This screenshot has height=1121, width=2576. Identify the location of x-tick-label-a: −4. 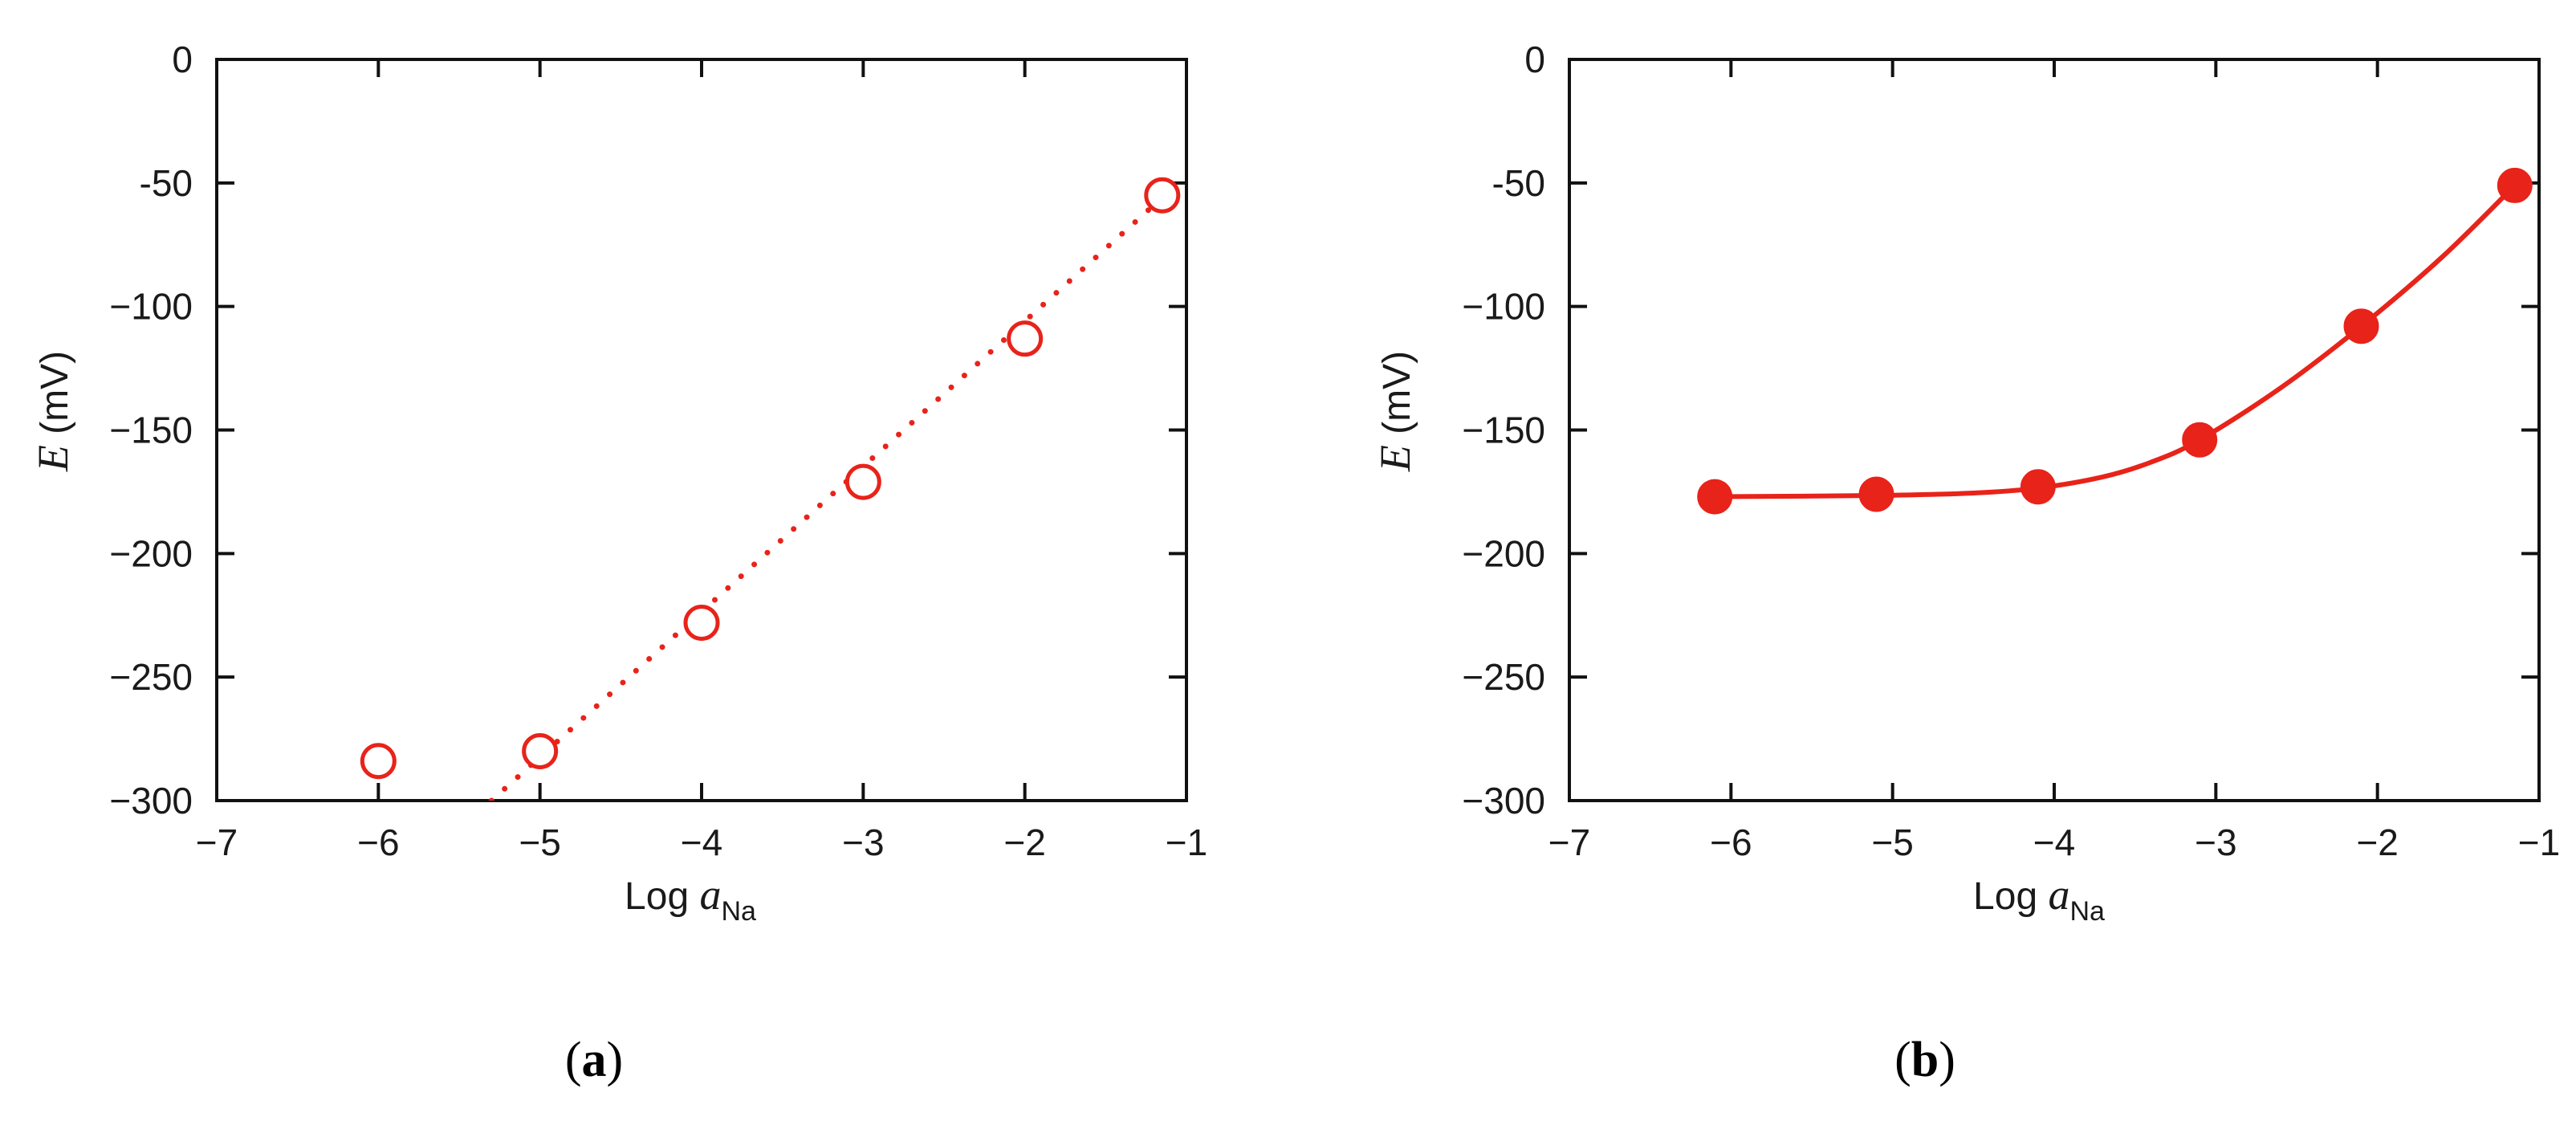
(701, 842).